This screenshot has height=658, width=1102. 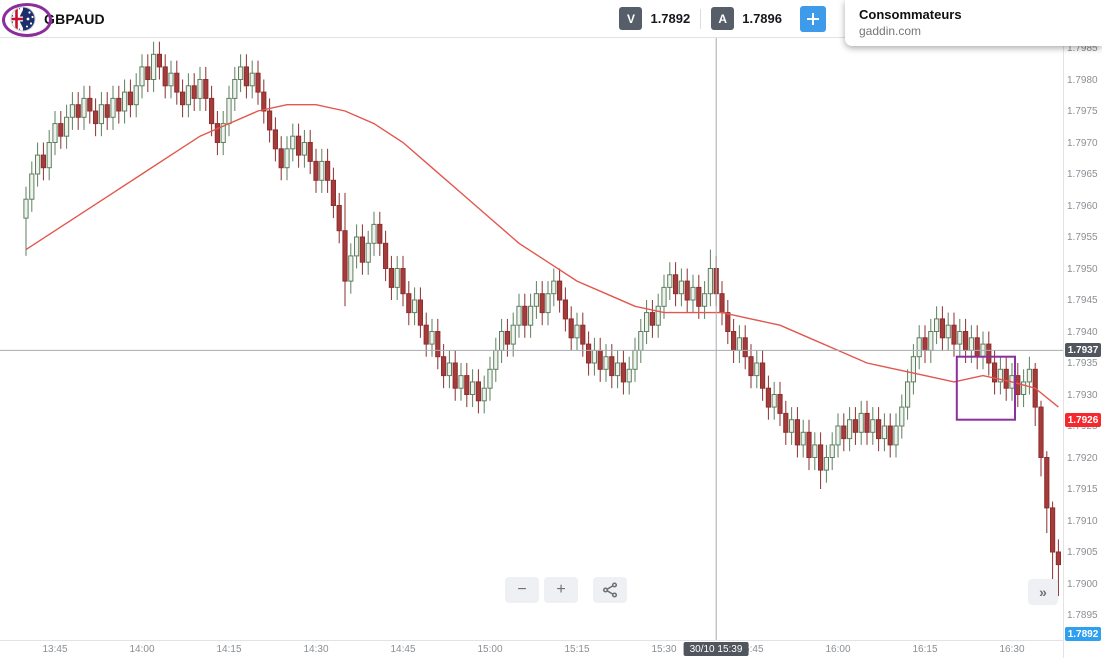 I want to click on instrument-flag-button, so click(x=23, y=19).